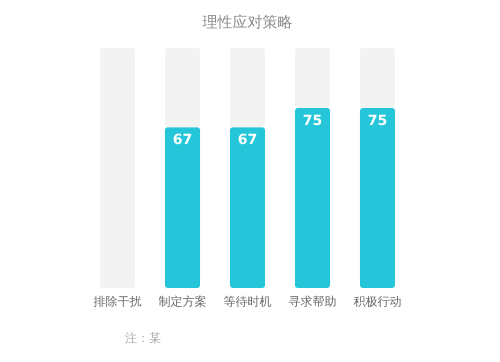 The height and width of the screenshot is (362, 500). I want to click on chart-title: 理性应对策略, so click(247, 22).